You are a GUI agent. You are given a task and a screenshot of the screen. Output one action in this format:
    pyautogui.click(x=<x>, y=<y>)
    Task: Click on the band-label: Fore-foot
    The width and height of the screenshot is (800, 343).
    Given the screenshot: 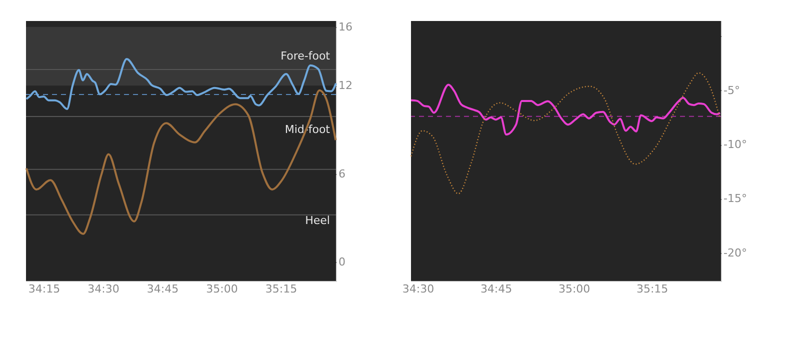 What is the action you would take?
    pyautogui.click(x=305, y=55)
    